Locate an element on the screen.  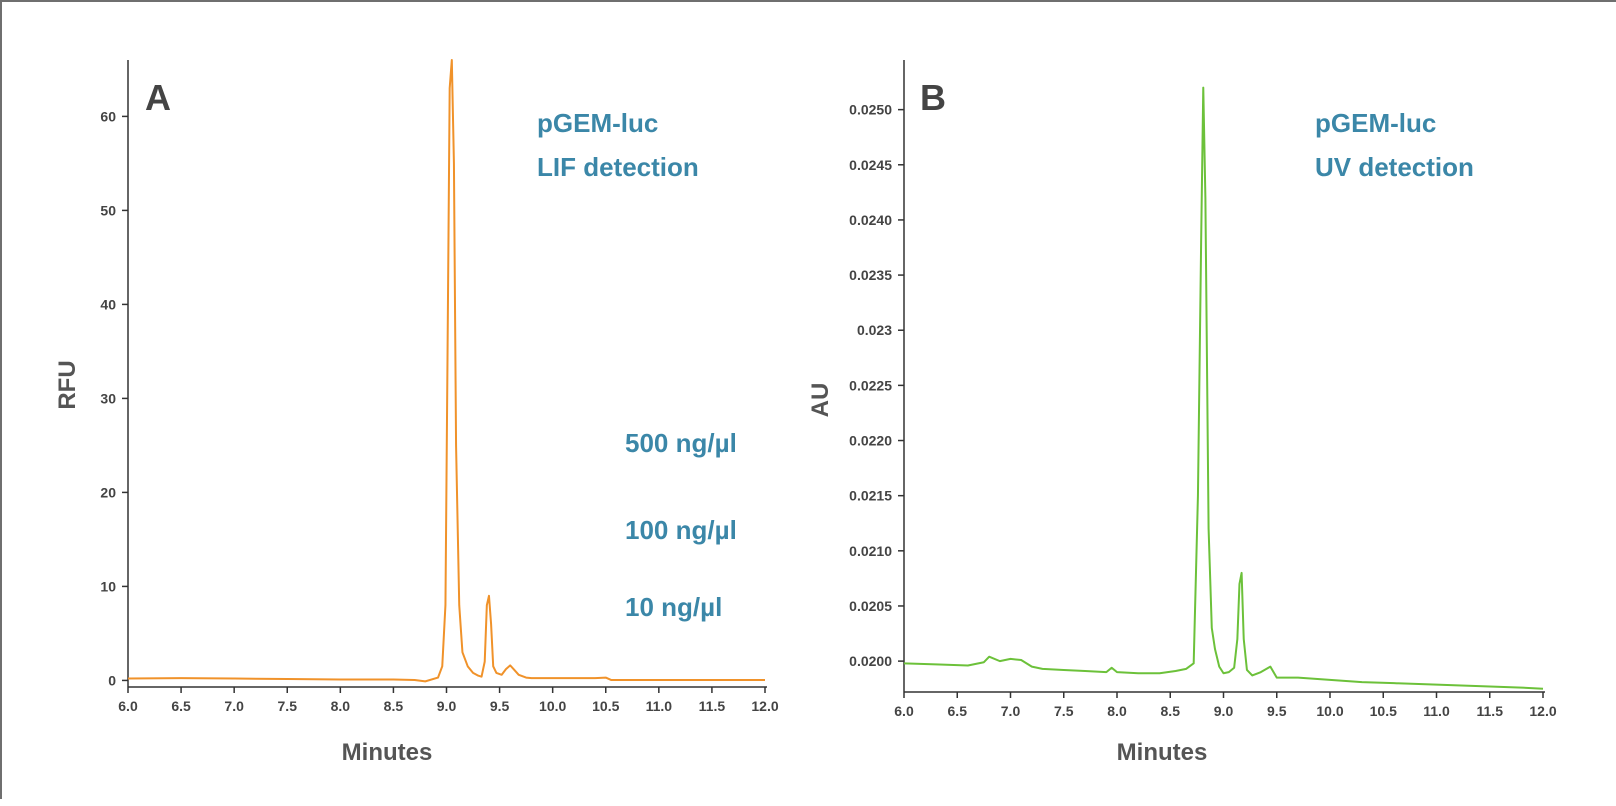
panel-b-x-tick-label: 10.5 is located at coordinates (1383, 711).